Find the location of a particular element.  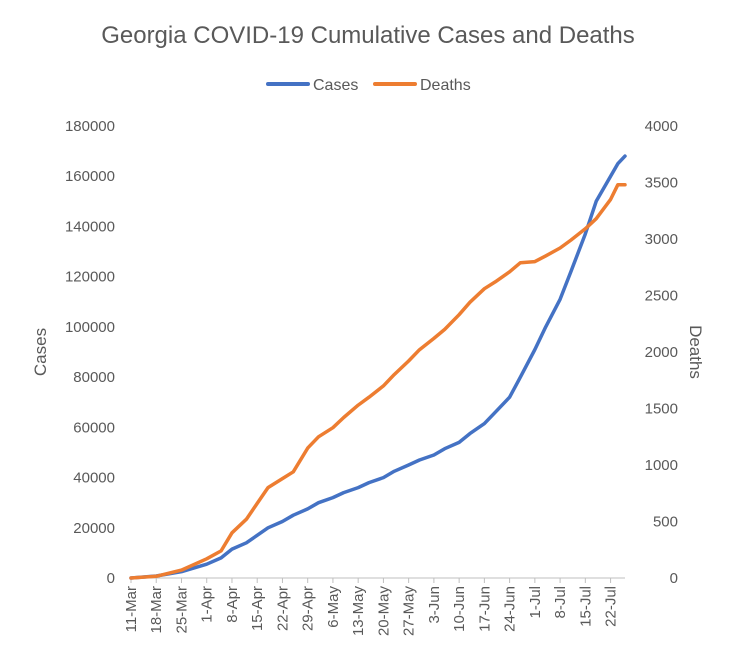

y-left-tick-label: 20000 is located at coordinates (94, 528).